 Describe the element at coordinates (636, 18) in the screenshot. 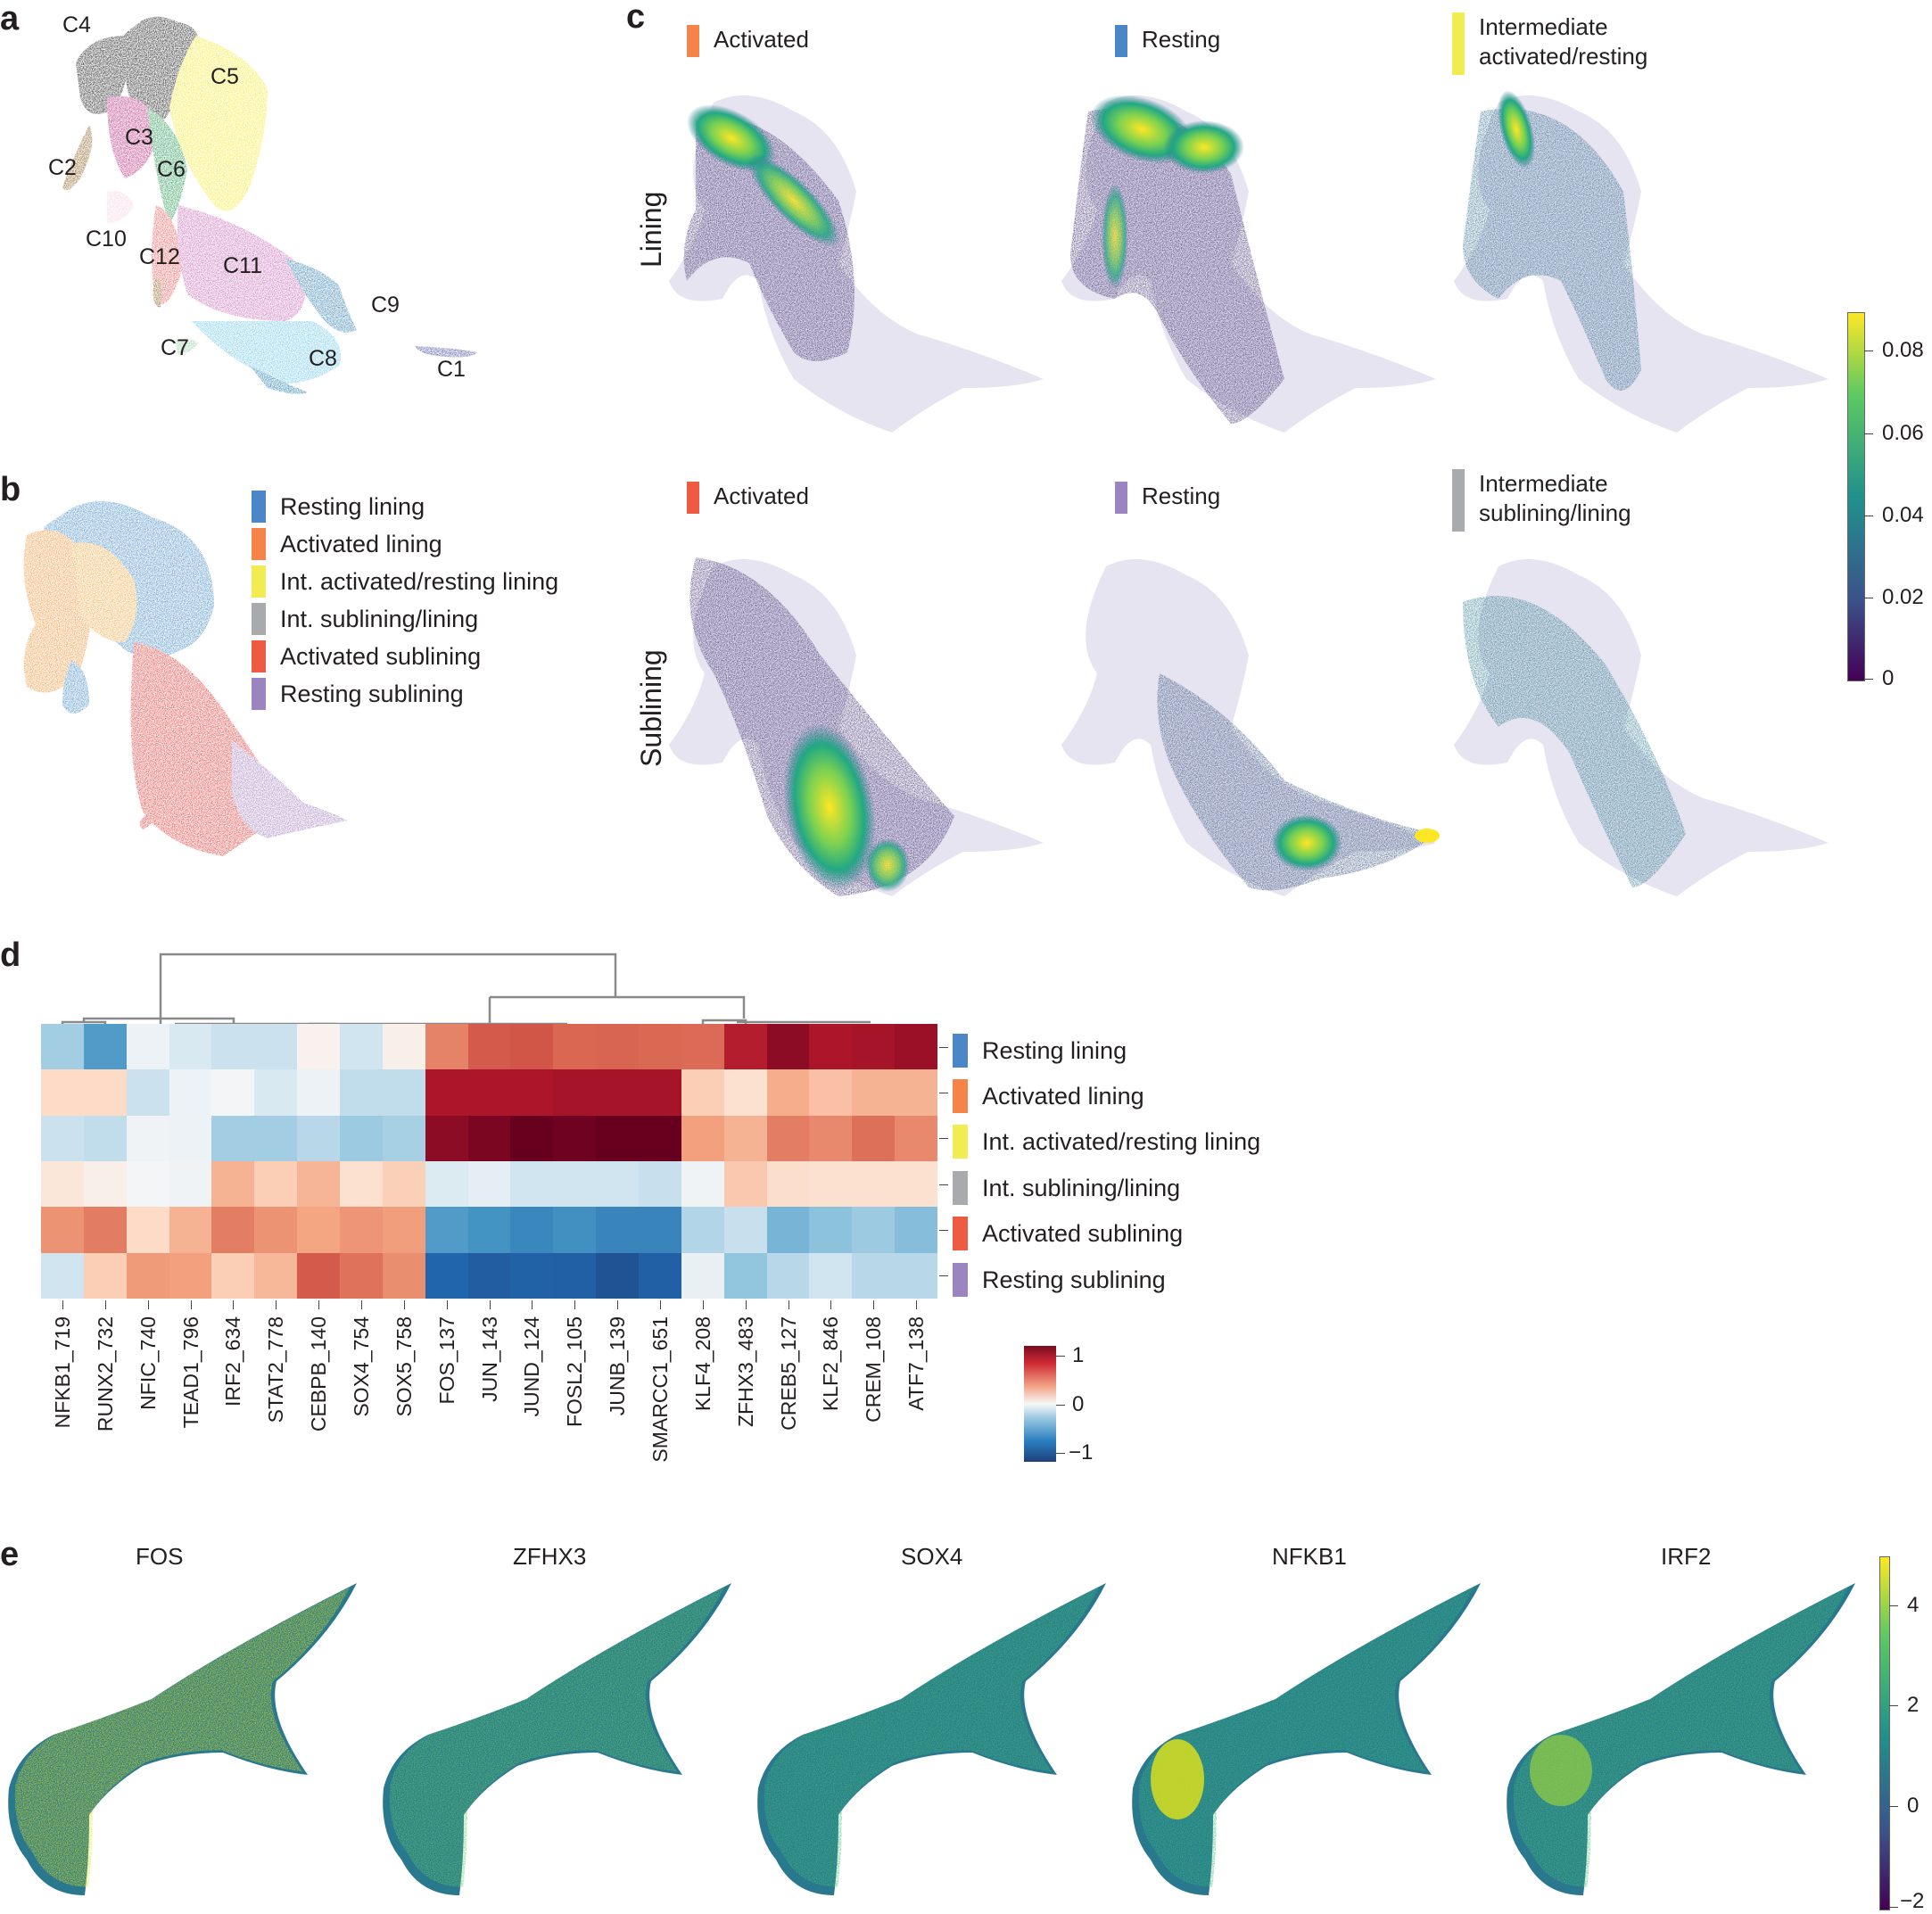

I see `panel-c-label: c` at that location.